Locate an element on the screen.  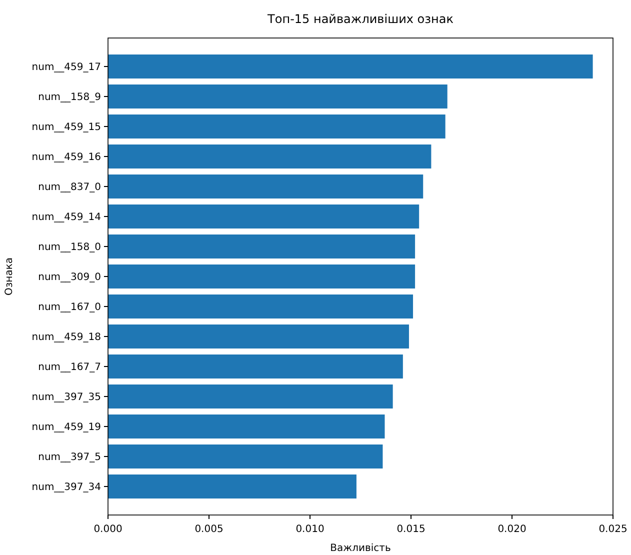
y-tick-label: num__459_17 is located at coordinates (66, 67).